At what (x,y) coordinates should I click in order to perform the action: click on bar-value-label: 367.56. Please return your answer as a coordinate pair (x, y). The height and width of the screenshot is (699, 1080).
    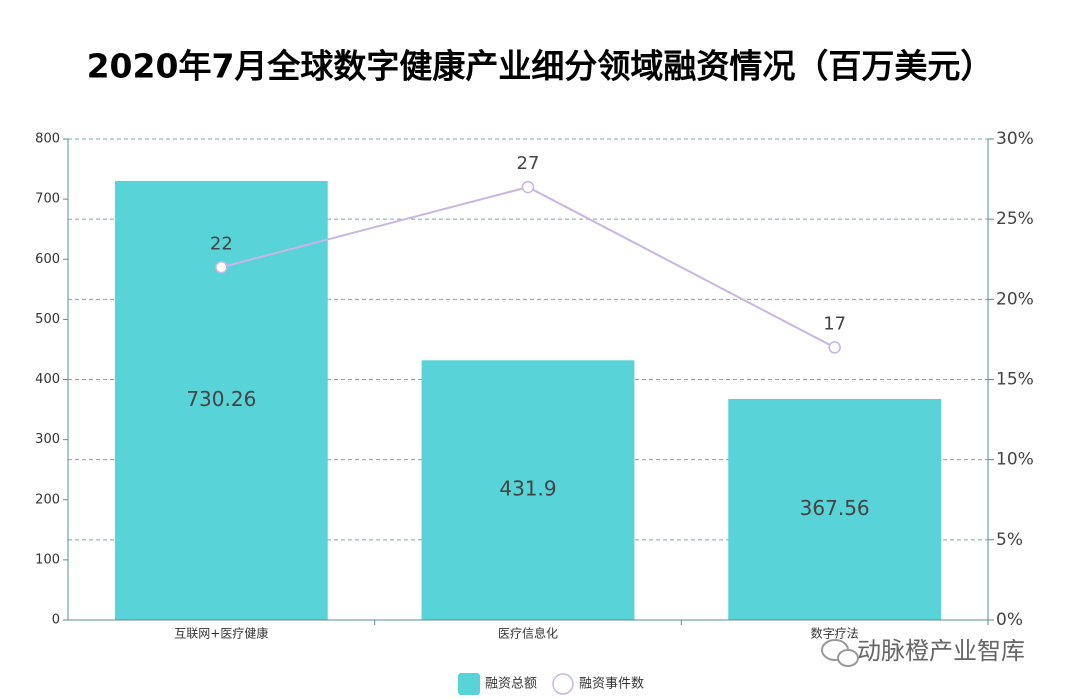
    Looking at the image, I should click on (835, 508).